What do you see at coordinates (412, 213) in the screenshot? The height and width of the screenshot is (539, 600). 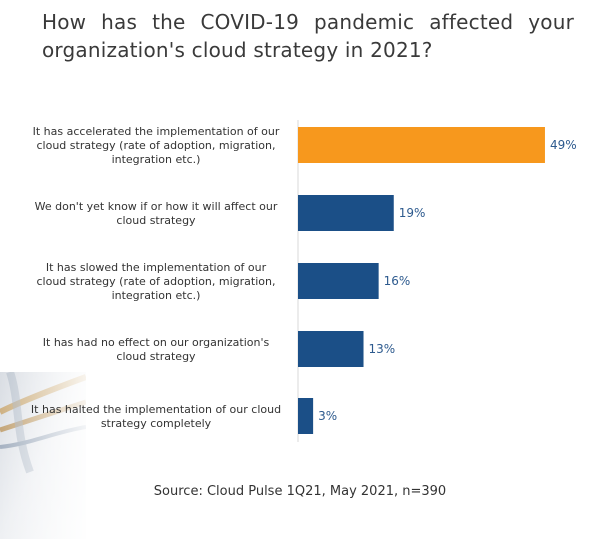 I see `value-label-2: 19%` at bounding box center [412, 213].